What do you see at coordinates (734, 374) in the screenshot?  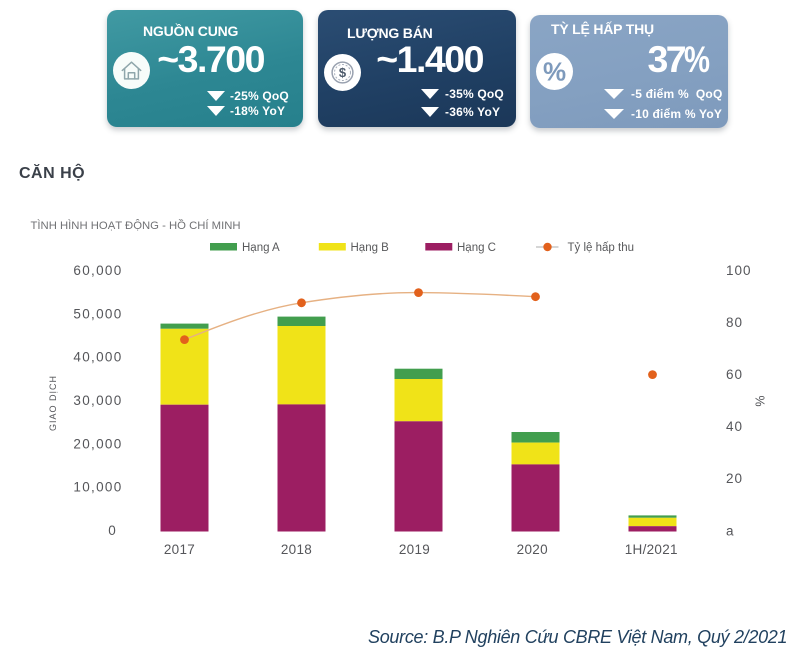 I see `svg-text: 60` at bounding box center [734, 374].